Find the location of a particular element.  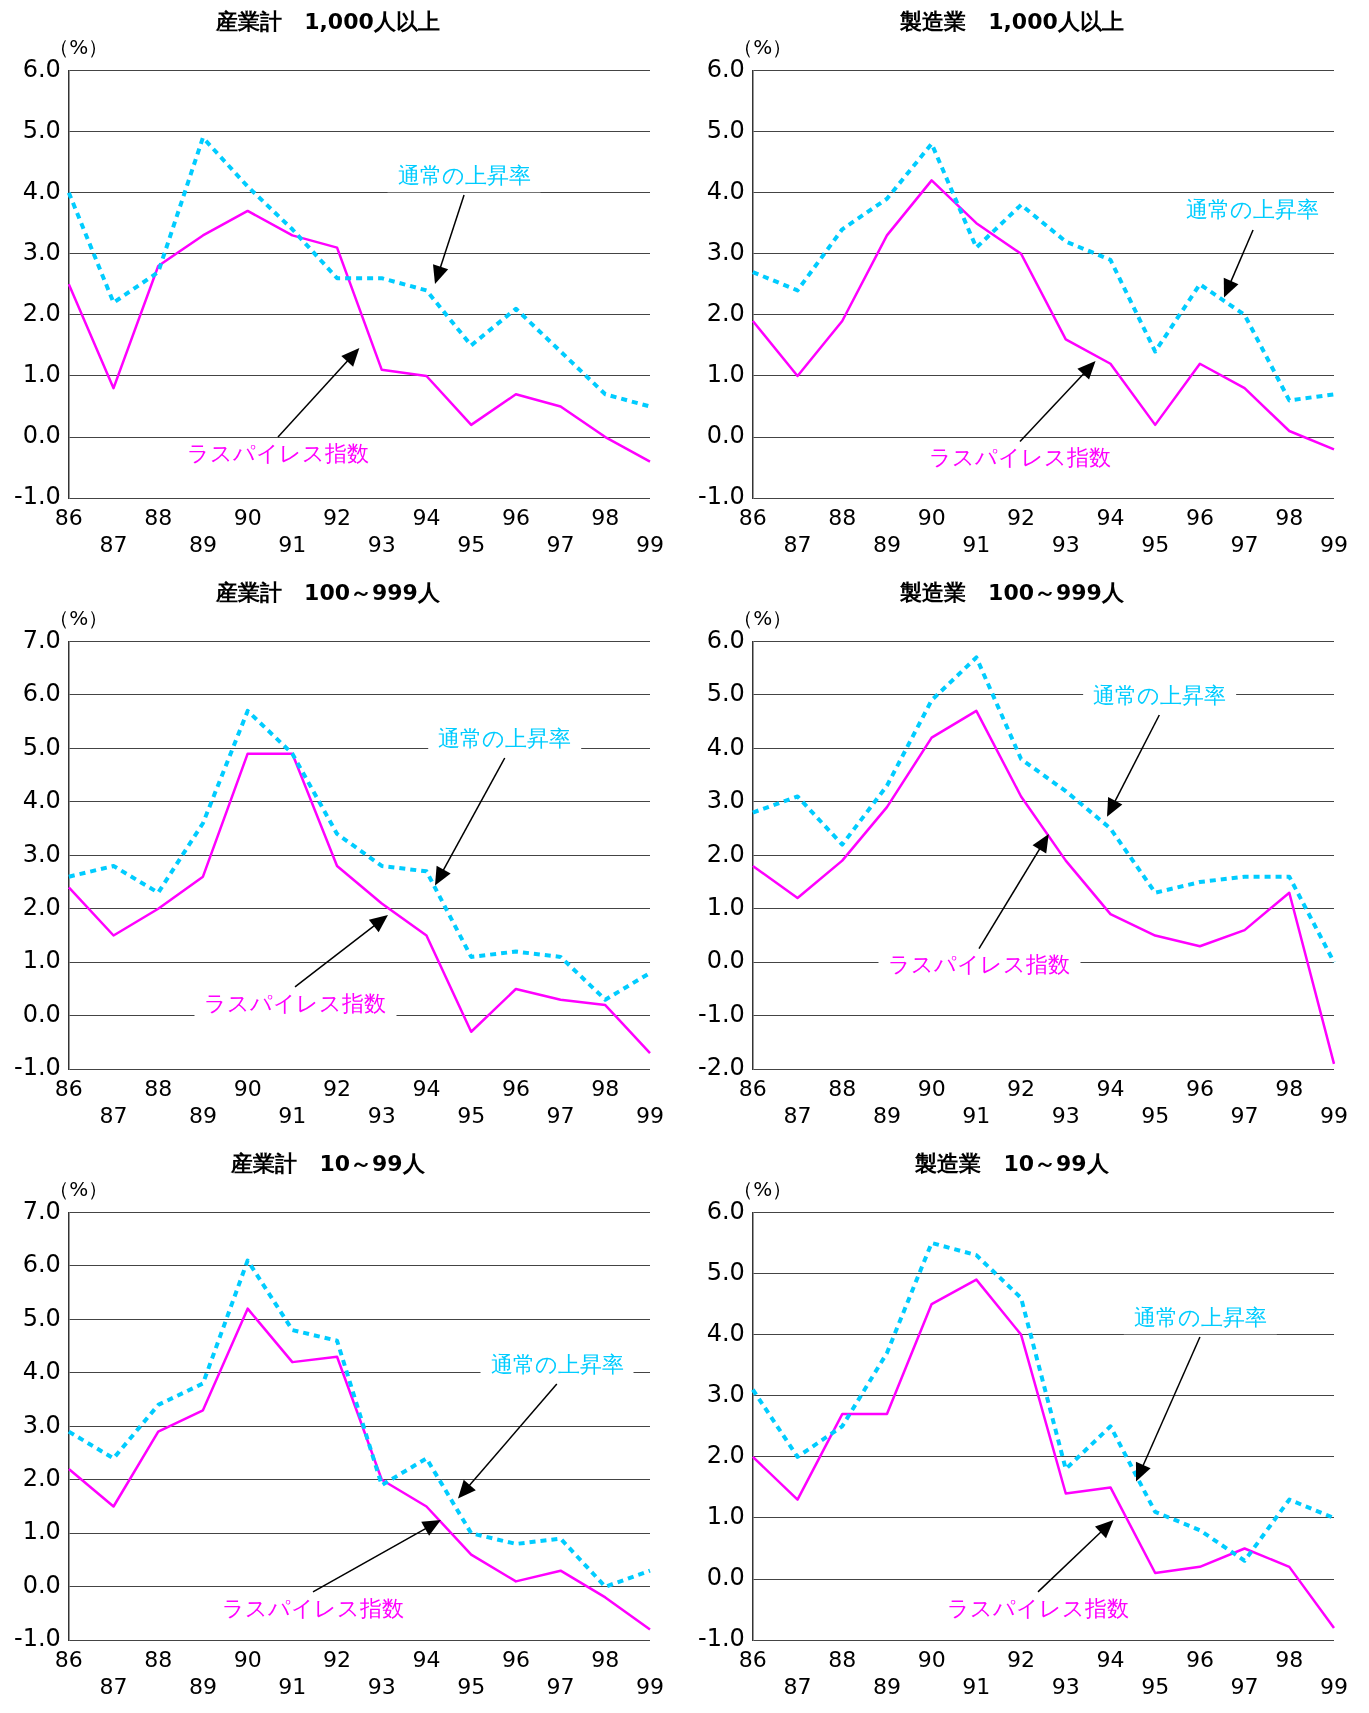

chart-title: 産業計 10～99人 is located at coordinates (328, 1163).